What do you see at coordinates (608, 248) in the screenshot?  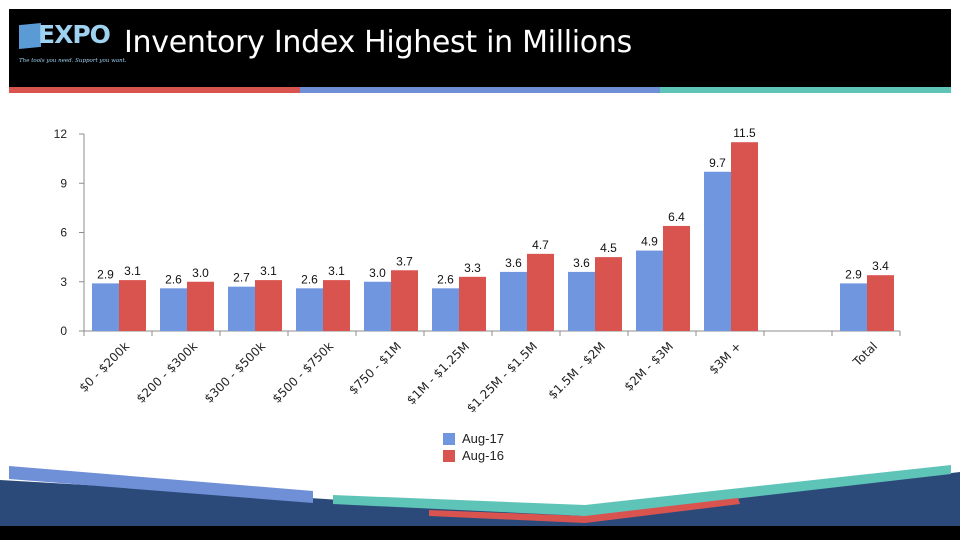 I see `data-label: 4.5` at bounding box center [608, 248].